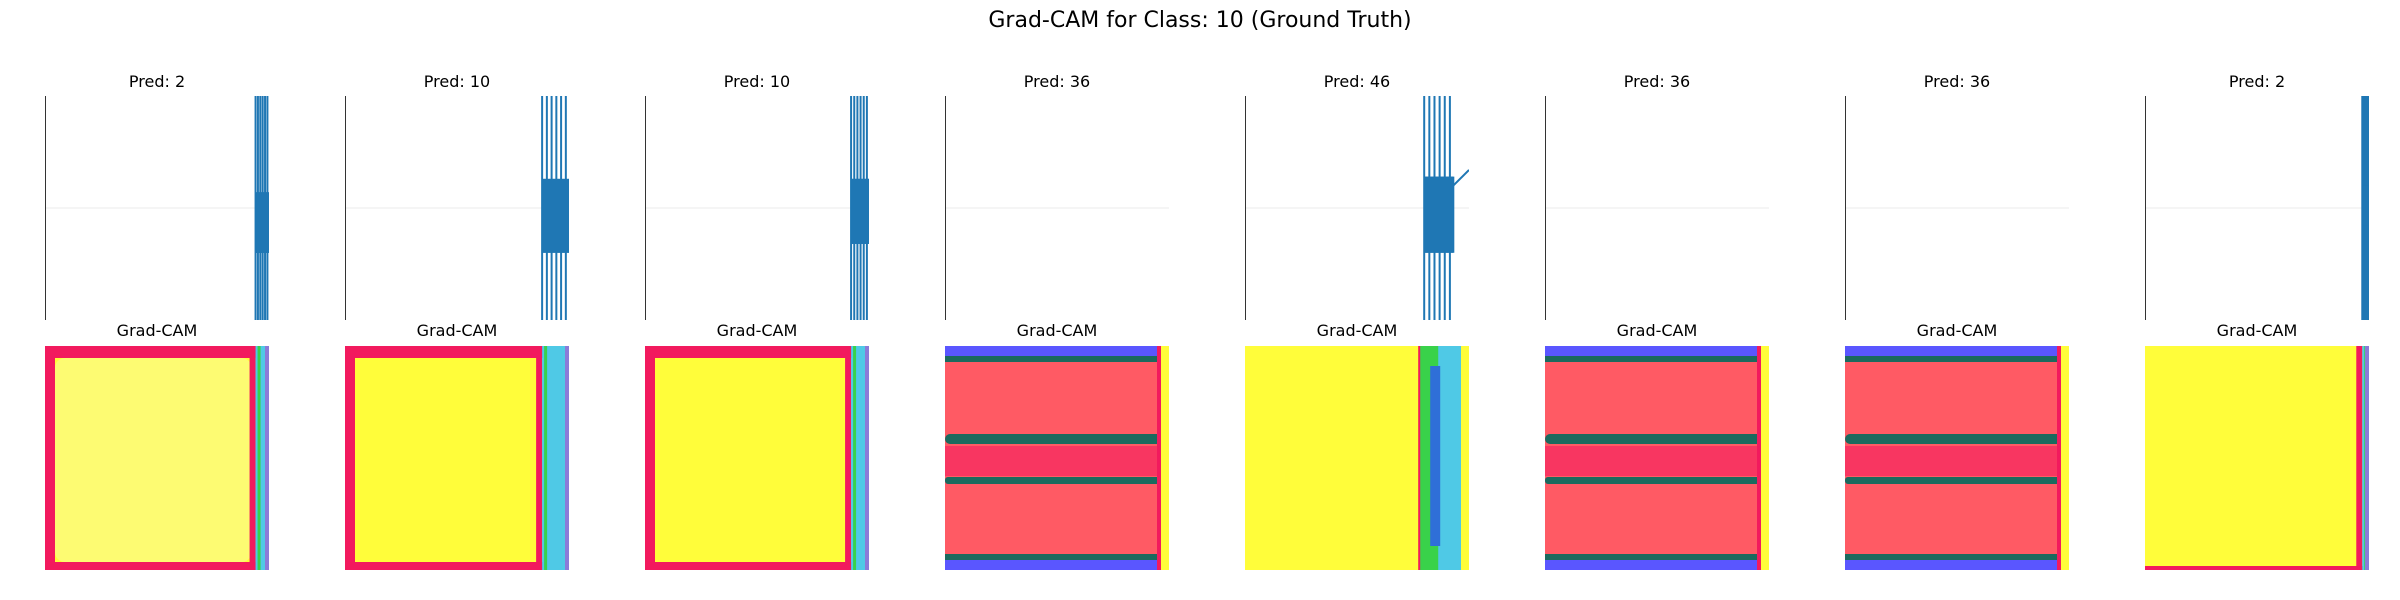 This screenshot has width=2400, height=600. I want to click on signal-trace, so click(1460, 178).